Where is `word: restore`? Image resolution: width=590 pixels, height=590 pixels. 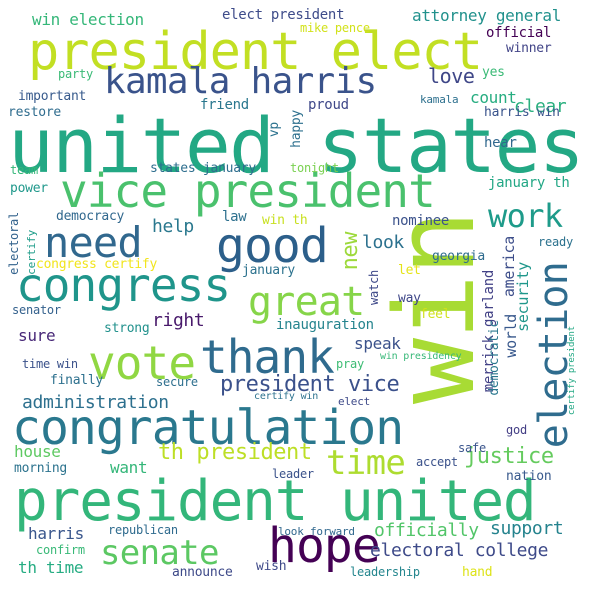 word: restore is located at coordinates (34, 112).